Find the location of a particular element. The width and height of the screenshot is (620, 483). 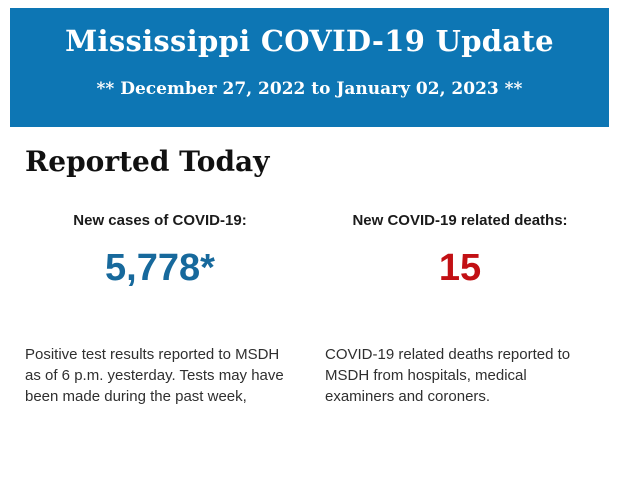

new-deaths-value: 15 is located at coordinates (460, 268).